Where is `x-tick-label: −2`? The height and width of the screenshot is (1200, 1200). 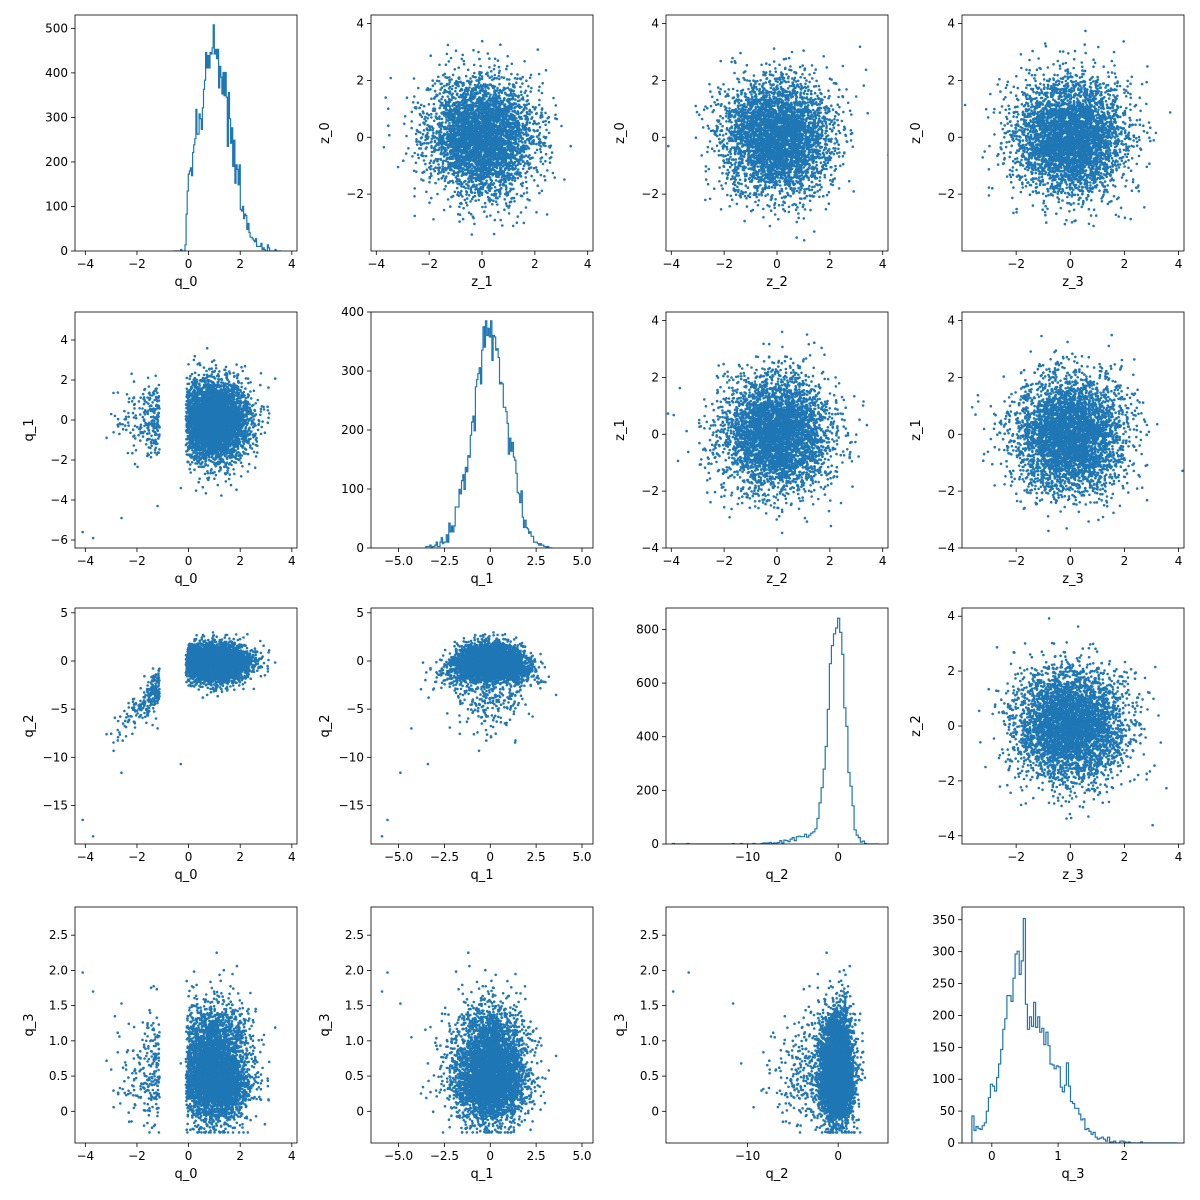 x-tick-label: −2 is located at coordinates (429, 264).